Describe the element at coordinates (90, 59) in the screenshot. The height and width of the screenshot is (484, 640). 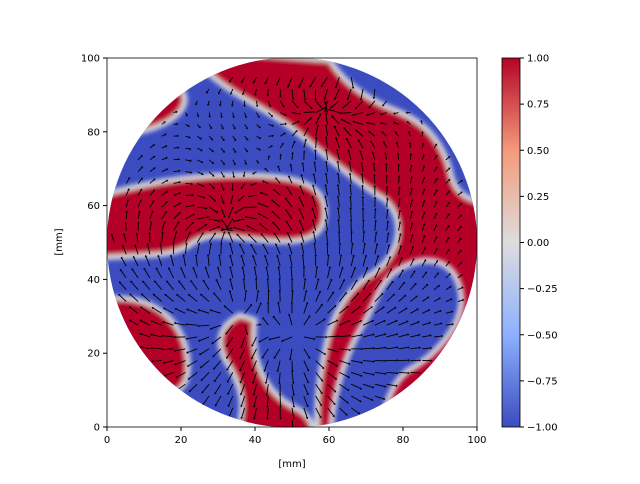
I see `y-tick-label: 100` at that location.